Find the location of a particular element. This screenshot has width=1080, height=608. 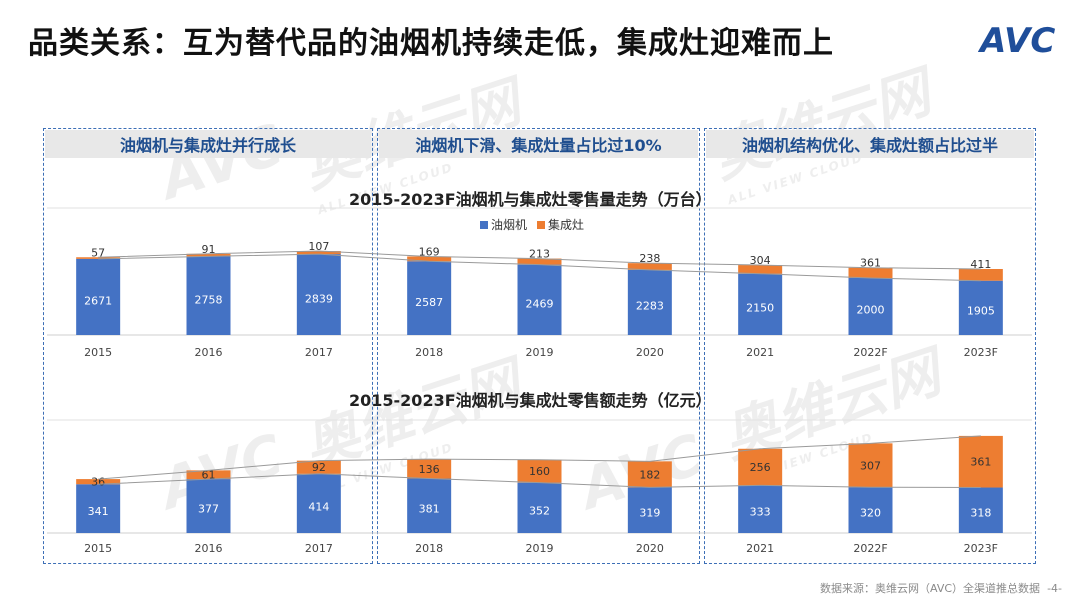

data-label-hood-2017: 2839 is located at coordinates (319, 299).